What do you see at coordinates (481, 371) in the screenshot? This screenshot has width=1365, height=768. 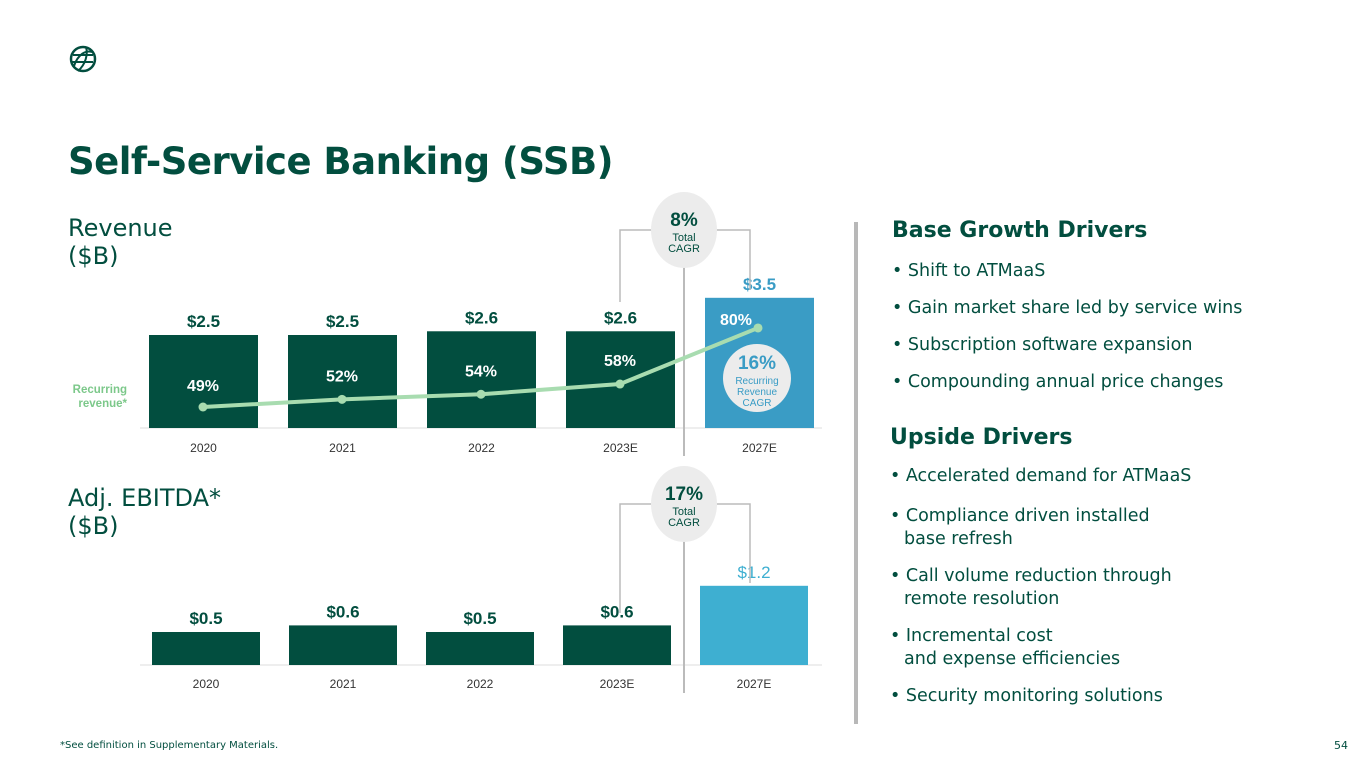 I see `line-value-label: 54%` at bounding box center [481, 371].